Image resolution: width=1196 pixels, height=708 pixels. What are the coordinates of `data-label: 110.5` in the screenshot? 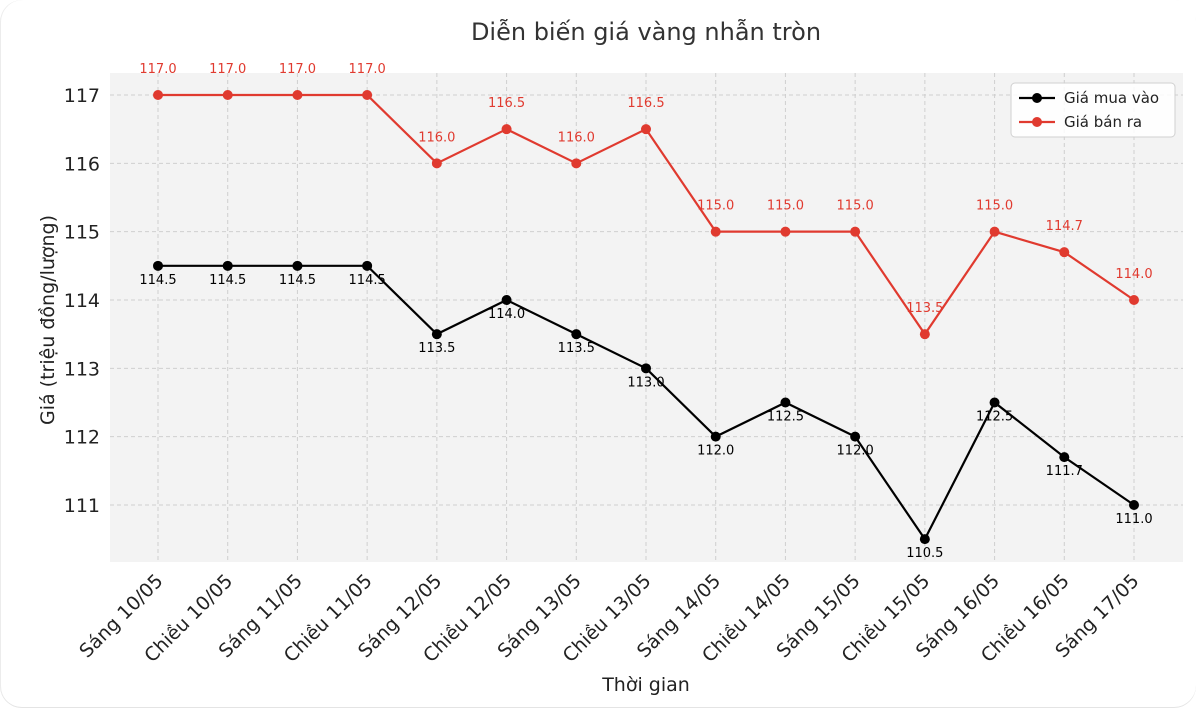 It's located at (924, 553).